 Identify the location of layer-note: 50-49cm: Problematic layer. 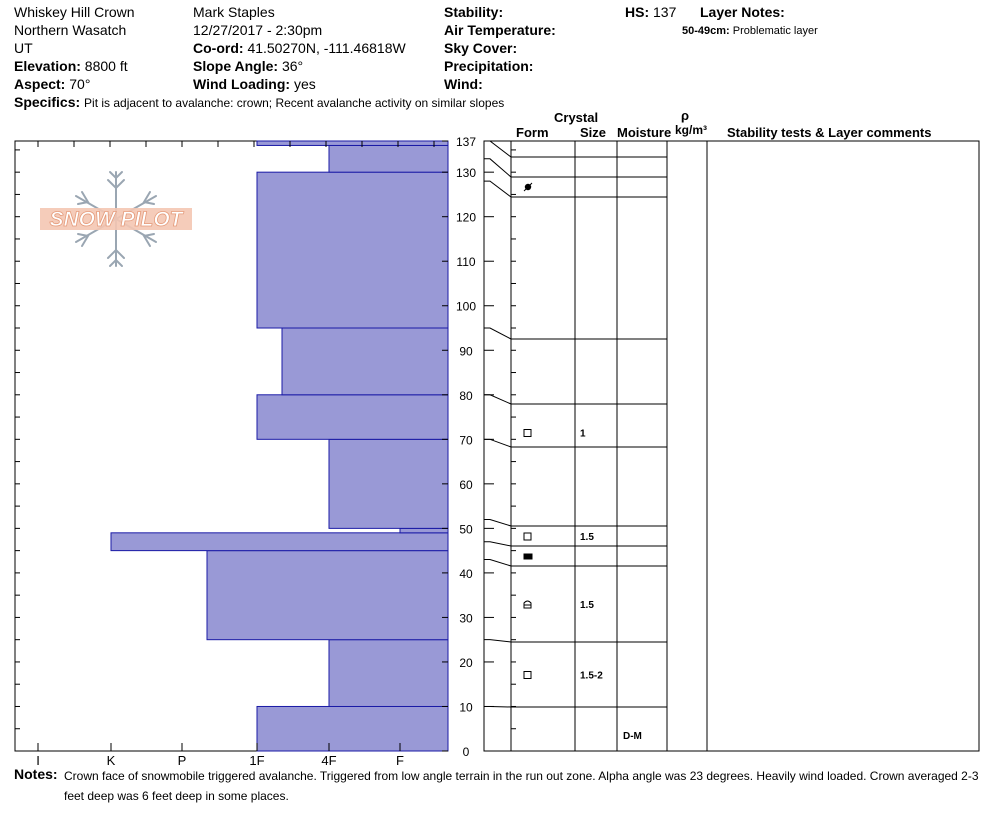
(750, 31).